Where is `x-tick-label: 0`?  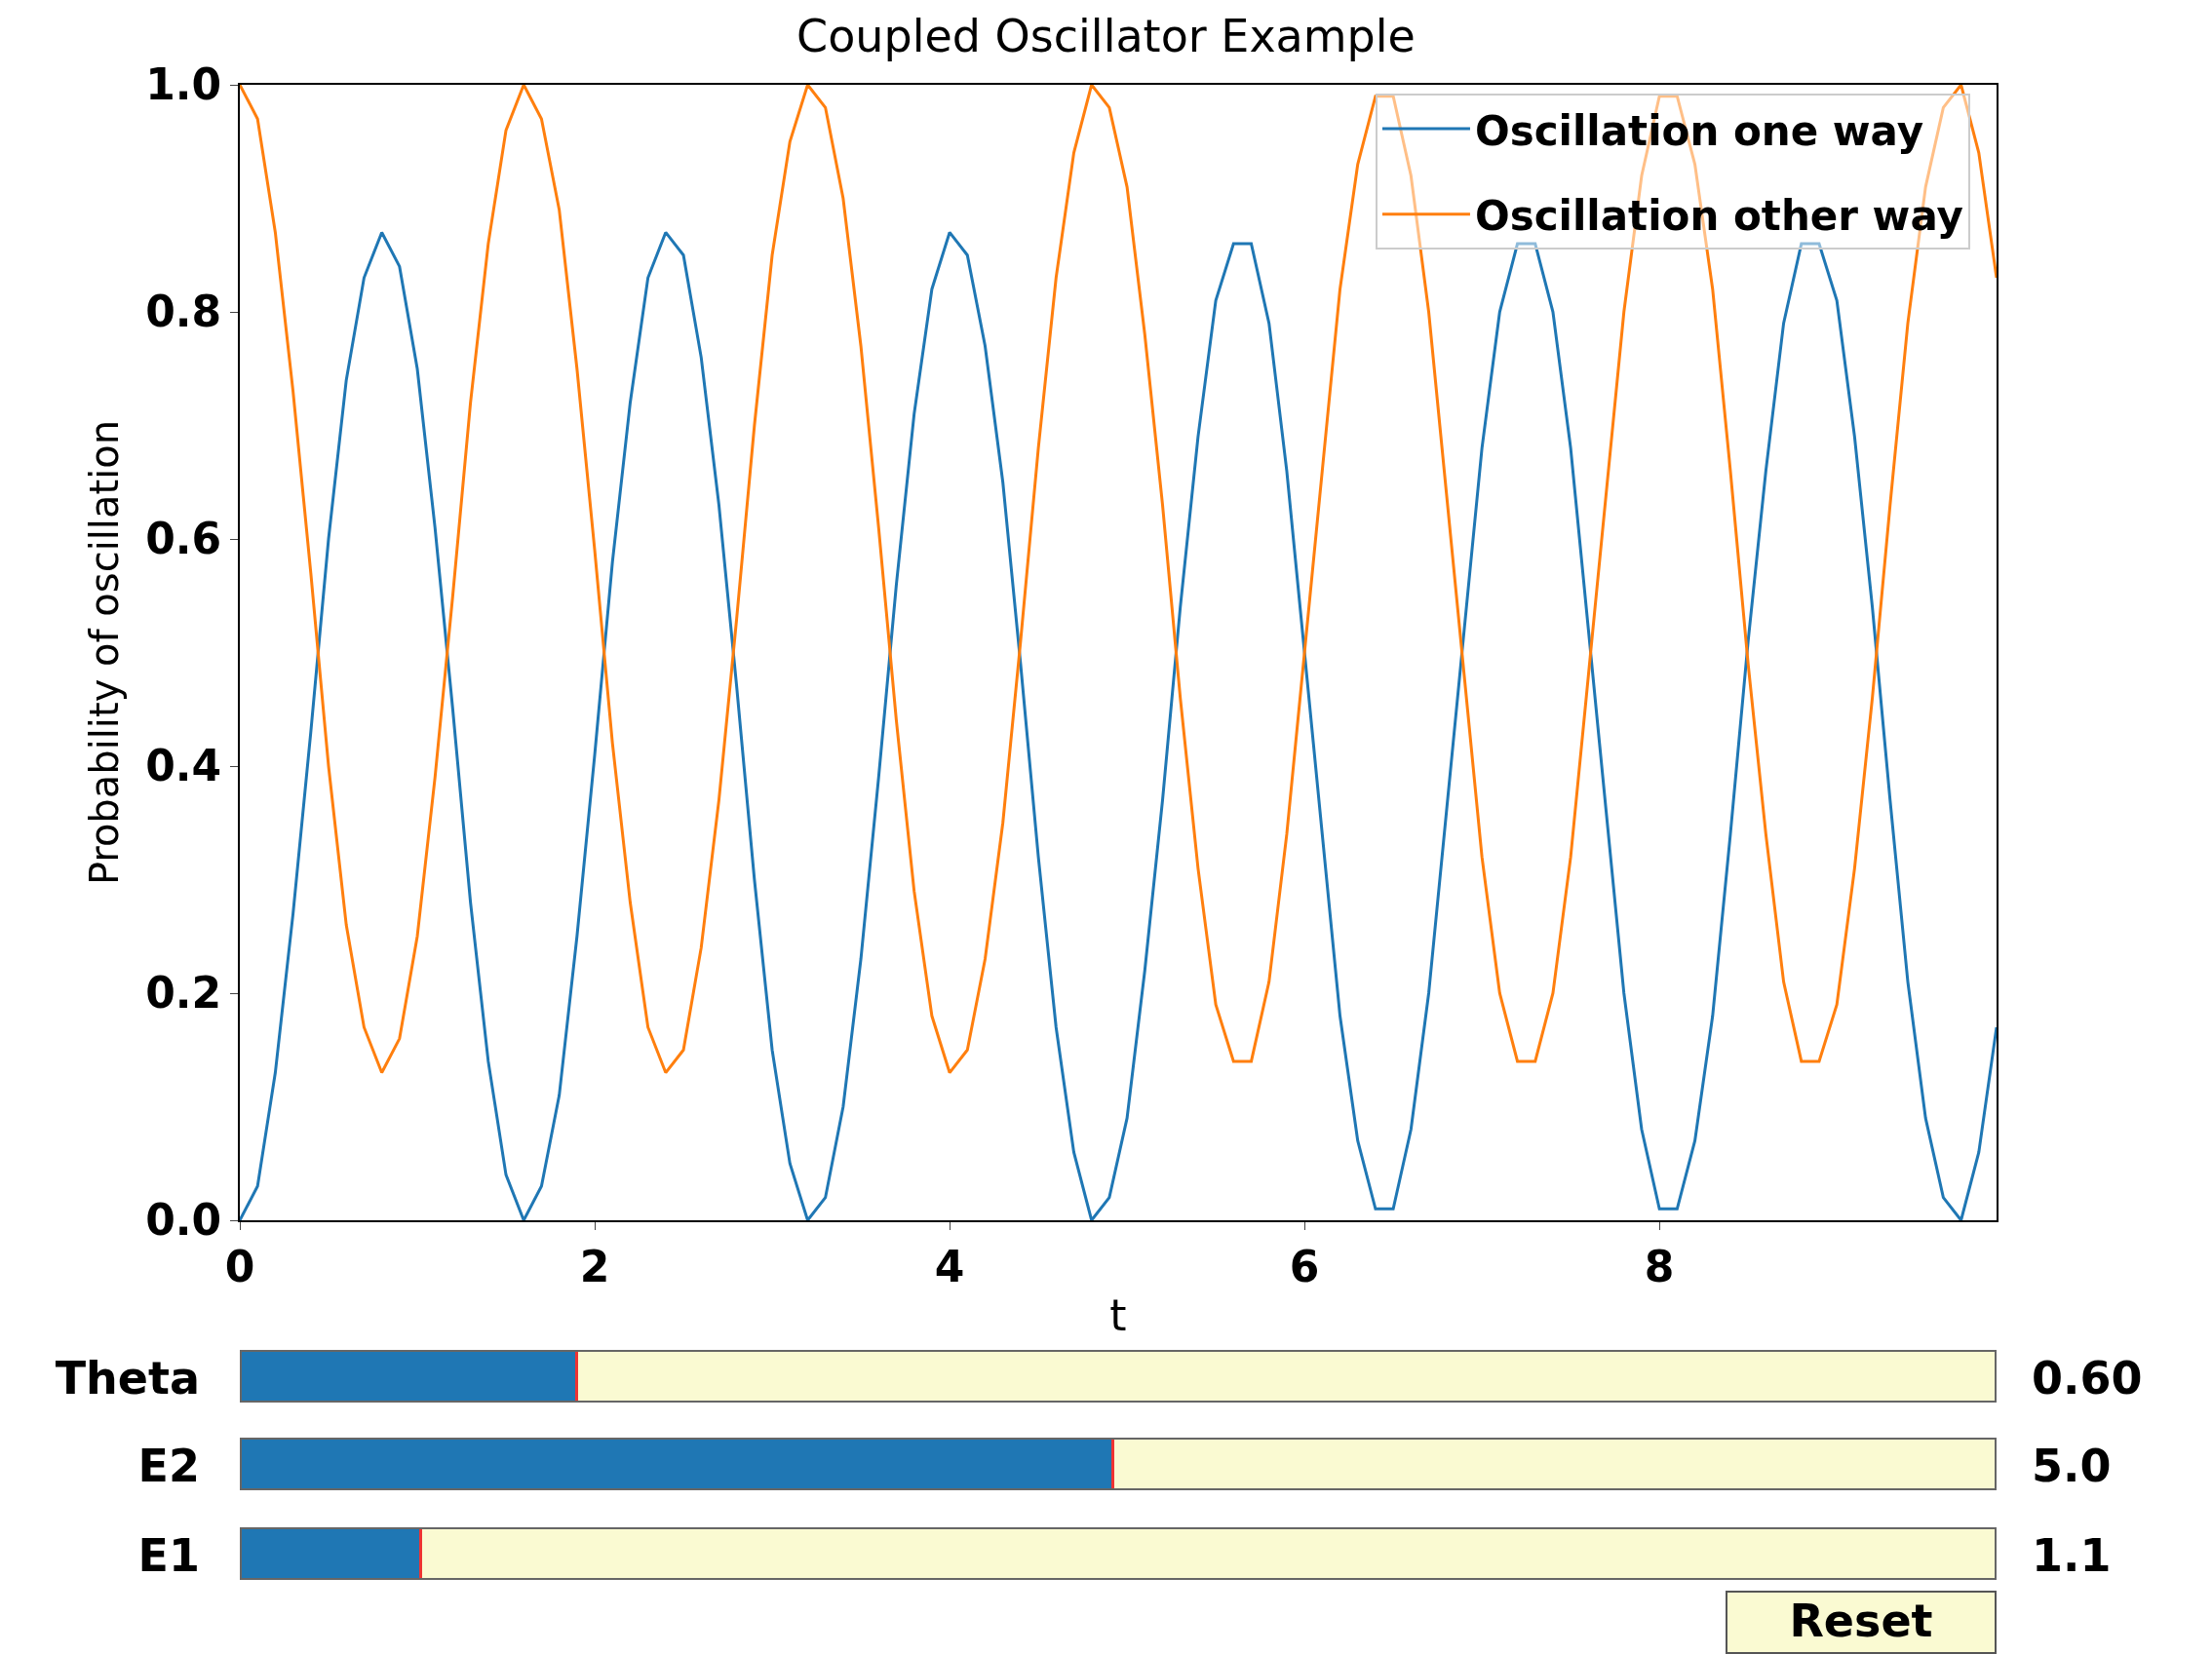
x-tick-label: 0 is located at coordinates (239, 1266).